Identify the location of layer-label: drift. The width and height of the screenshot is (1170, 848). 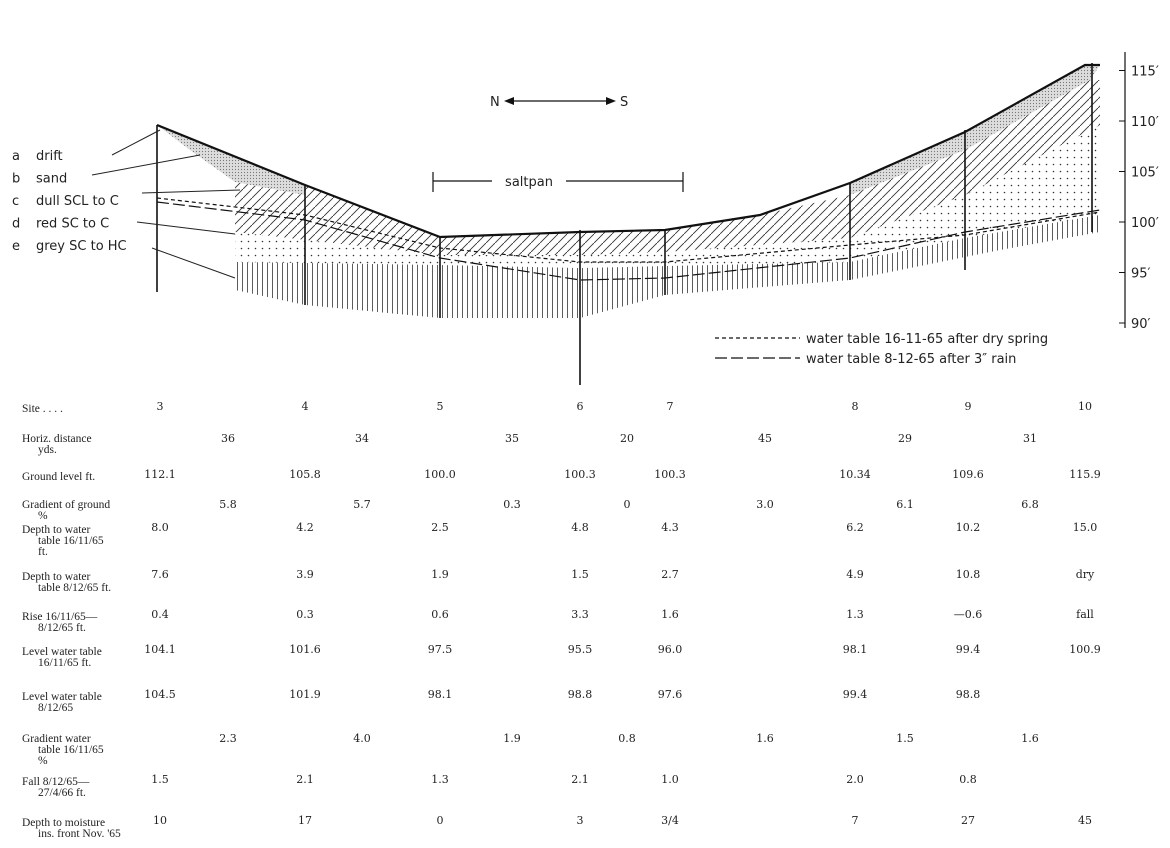
(49, 156).